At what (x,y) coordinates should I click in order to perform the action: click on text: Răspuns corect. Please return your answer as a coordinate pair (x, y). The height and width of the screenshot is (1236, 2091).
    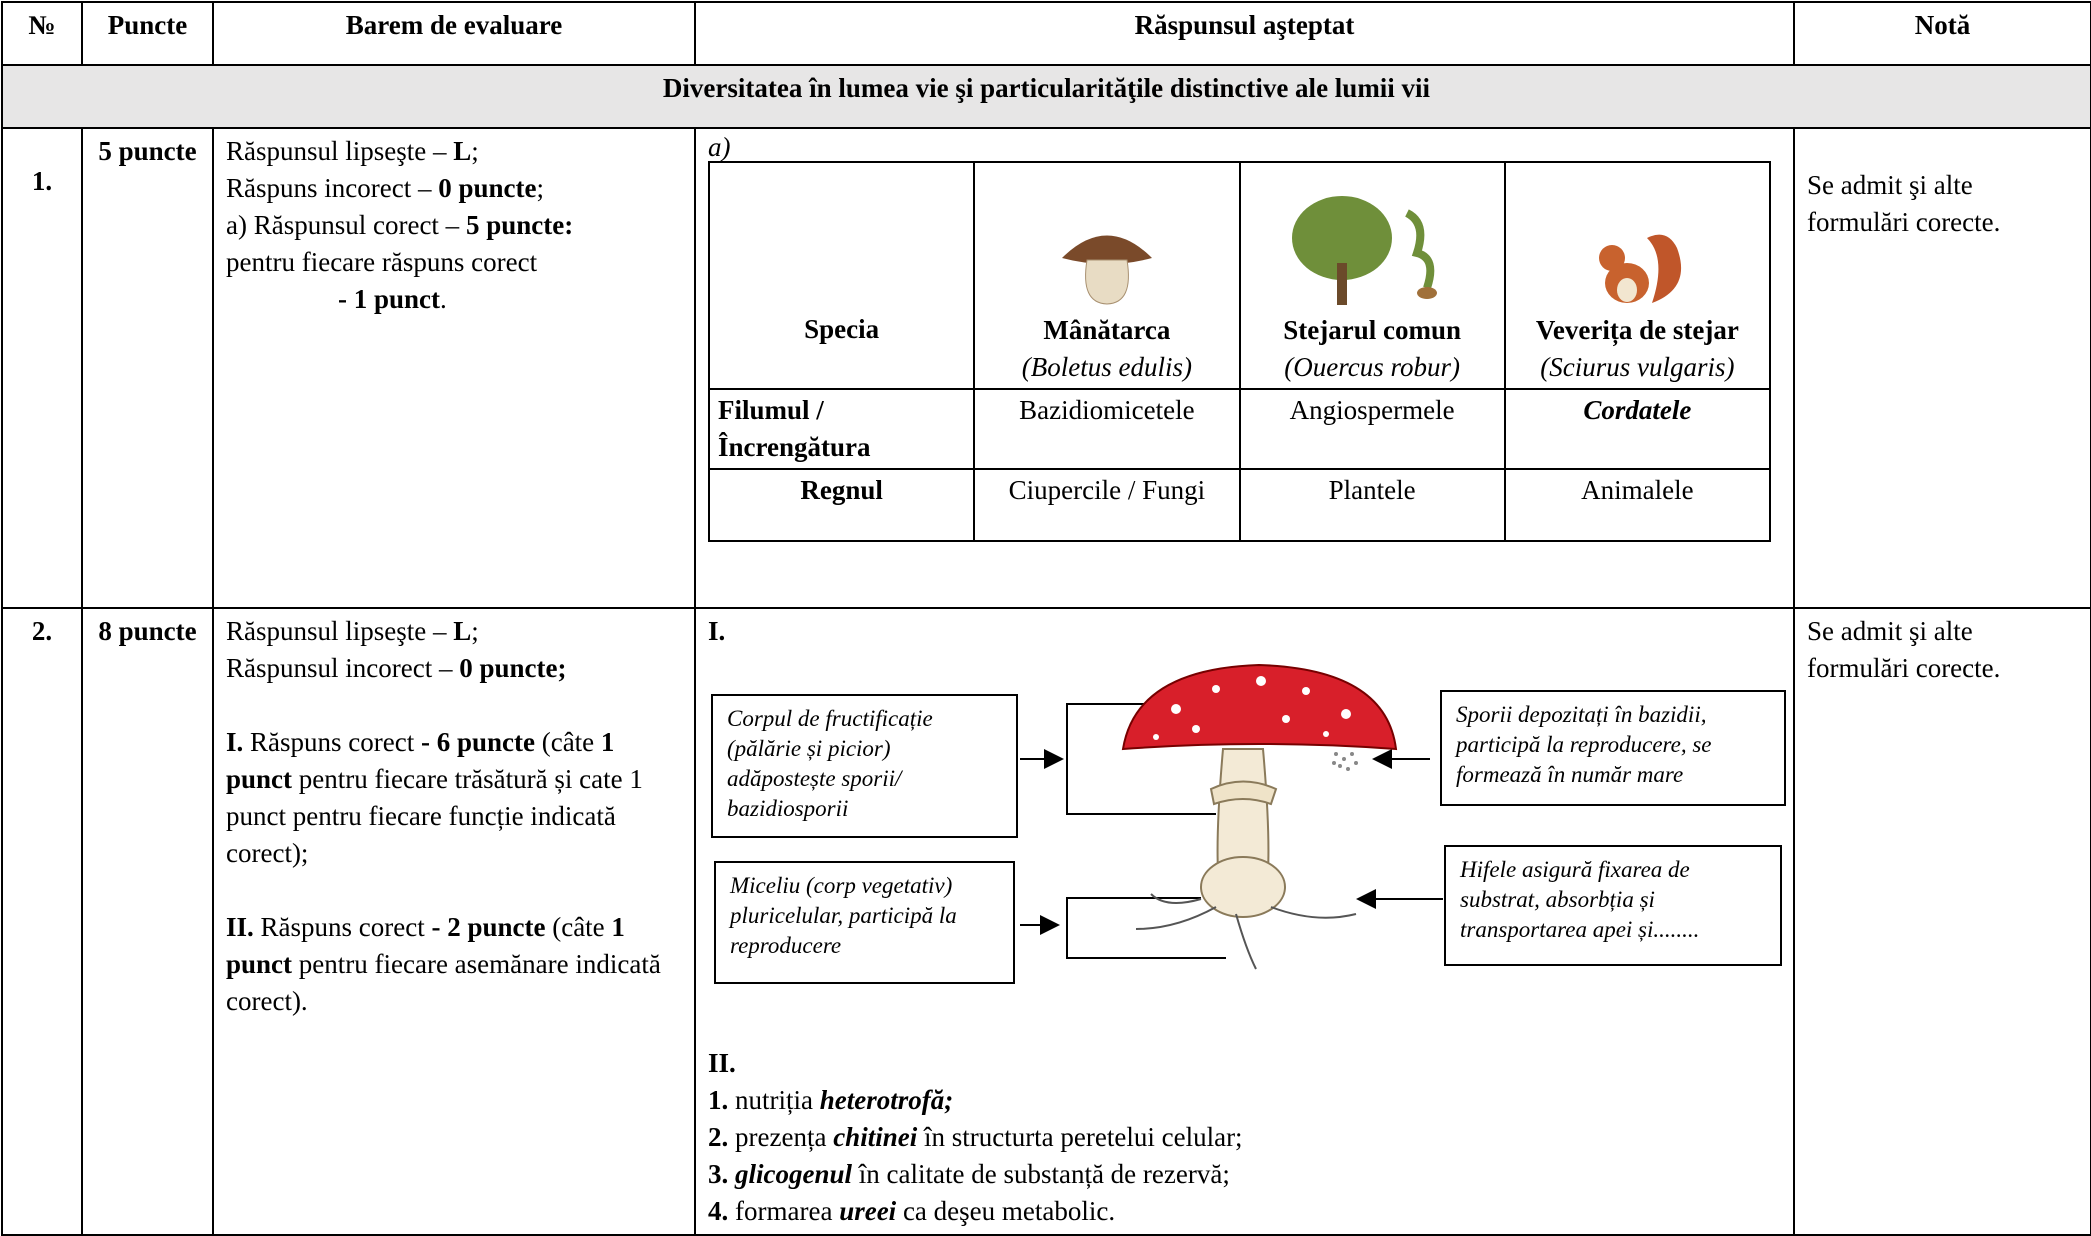
    Looking at the image, I should click on (342, 927).